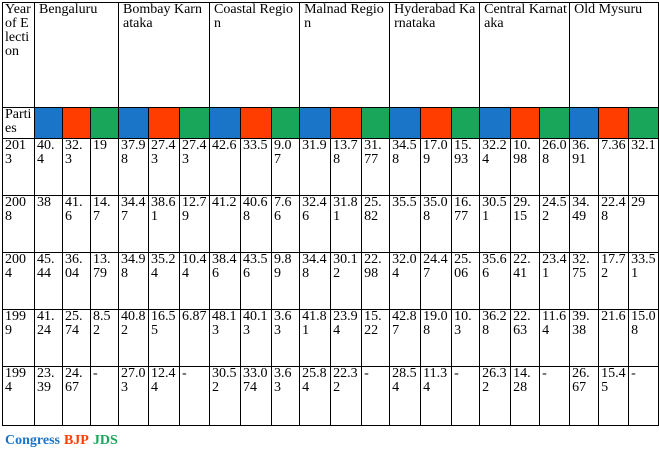 Image resolution: width=659 pixels, height=465 pixels. What do you see at coordinates (315, 396) in the screenshot?
I see `vote-share-cell: 25.84` at bounding box center [315, 396].